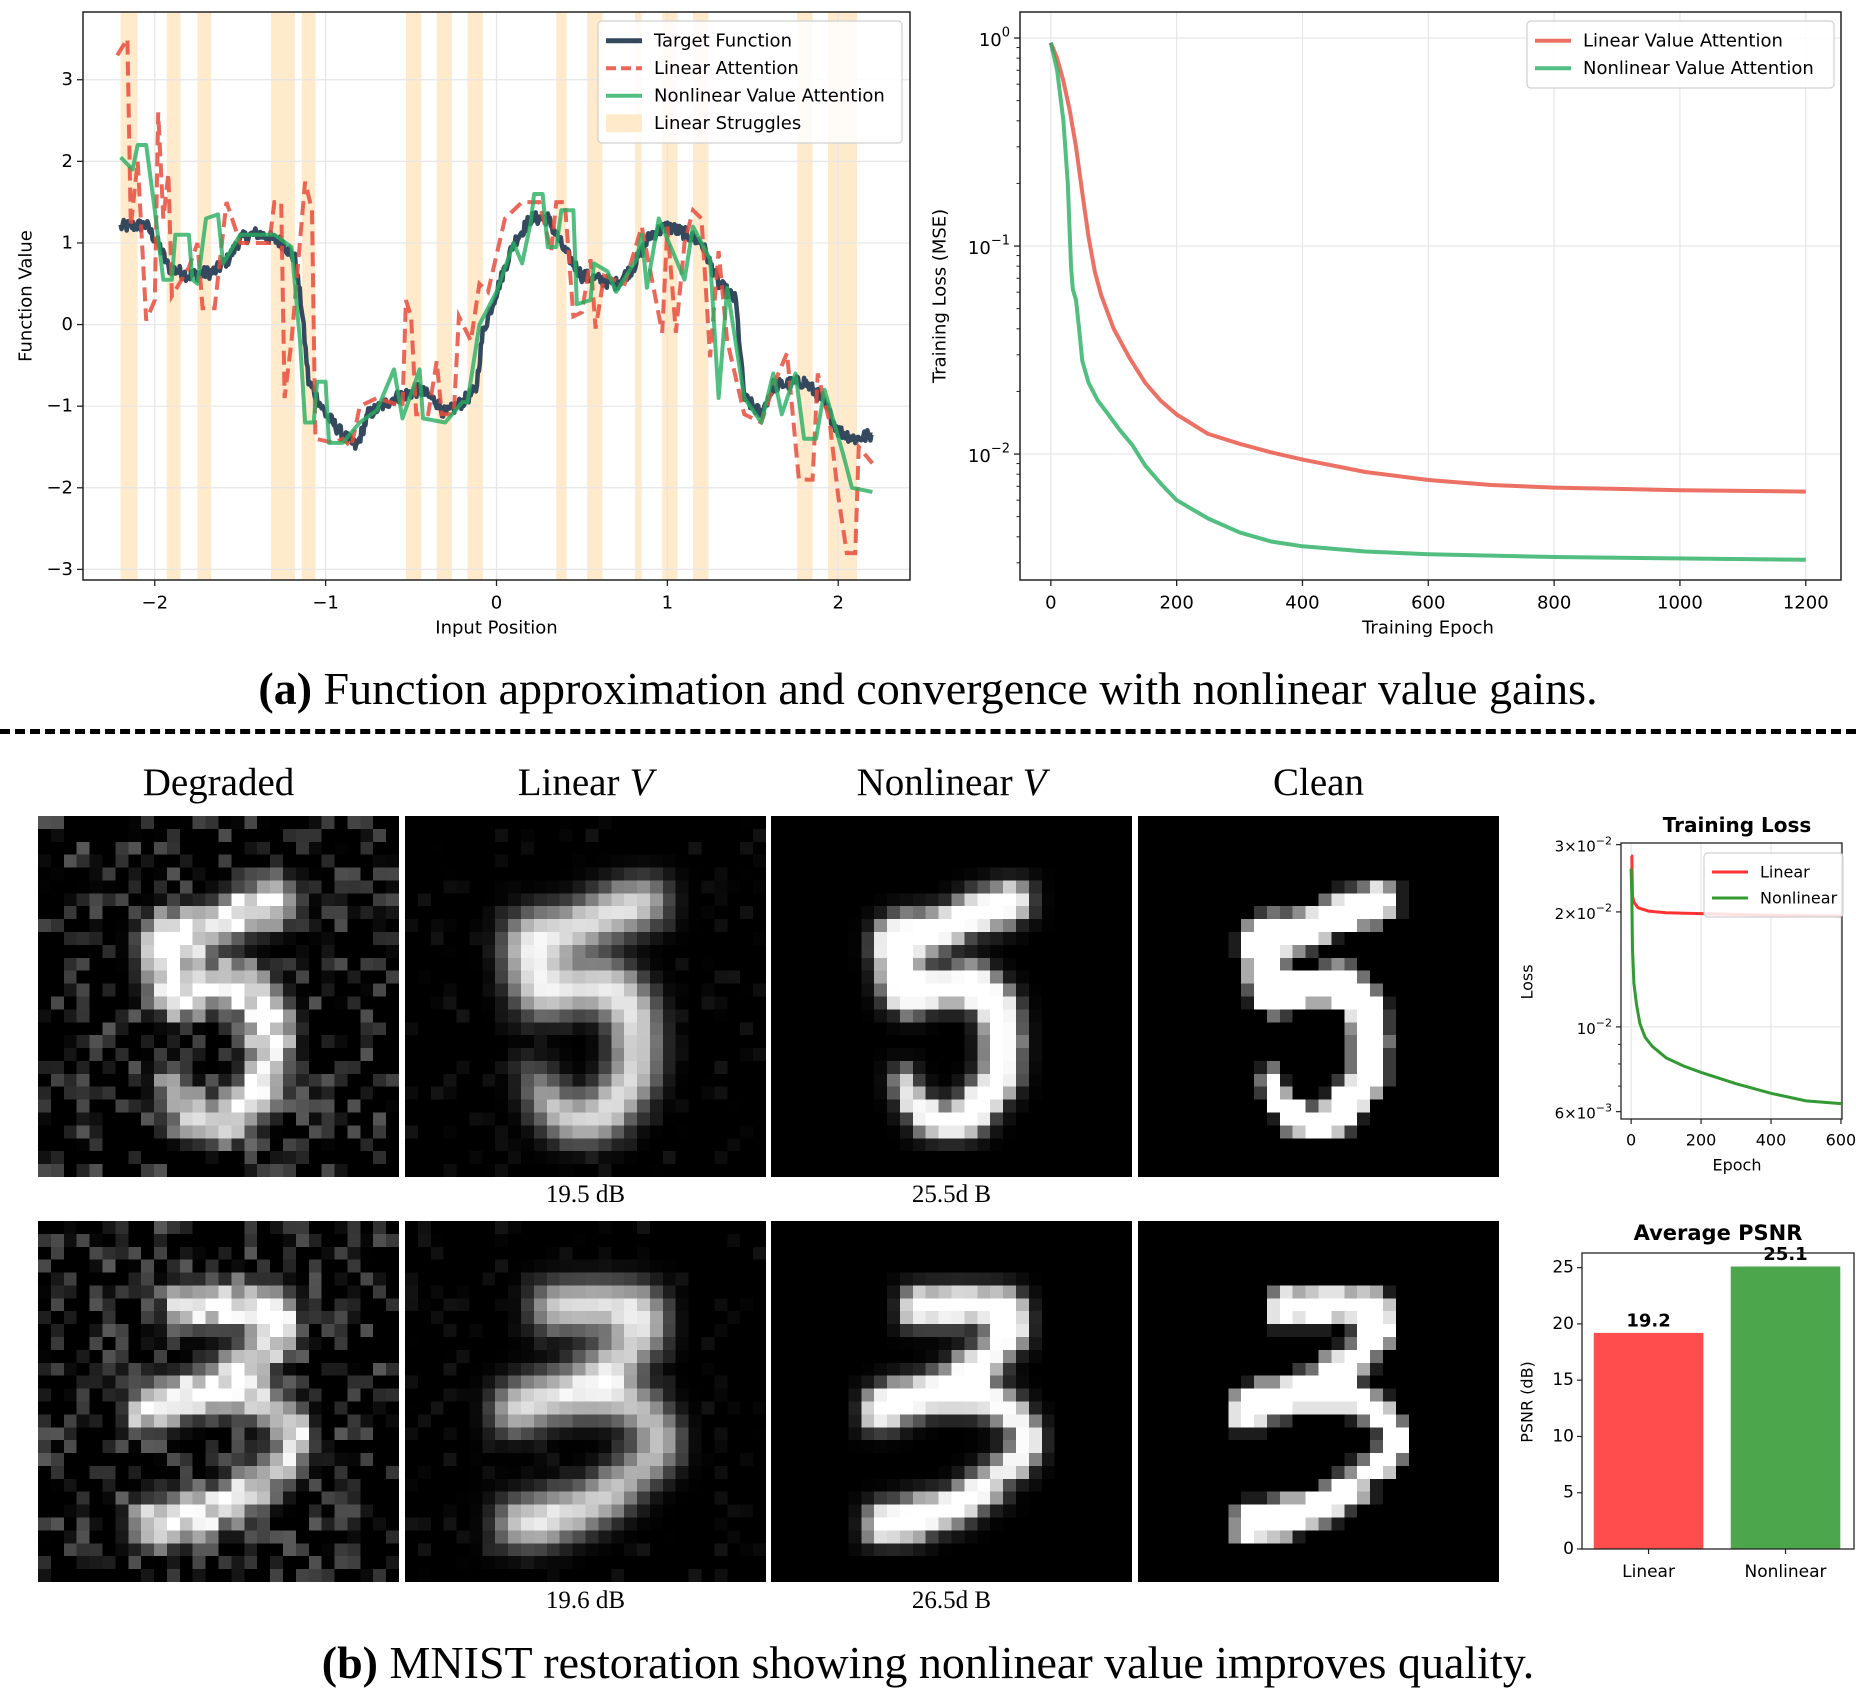 This screenshot has height=1700, width=1856. I want to click on x-tick-label: 1200, so click(1806, 603).